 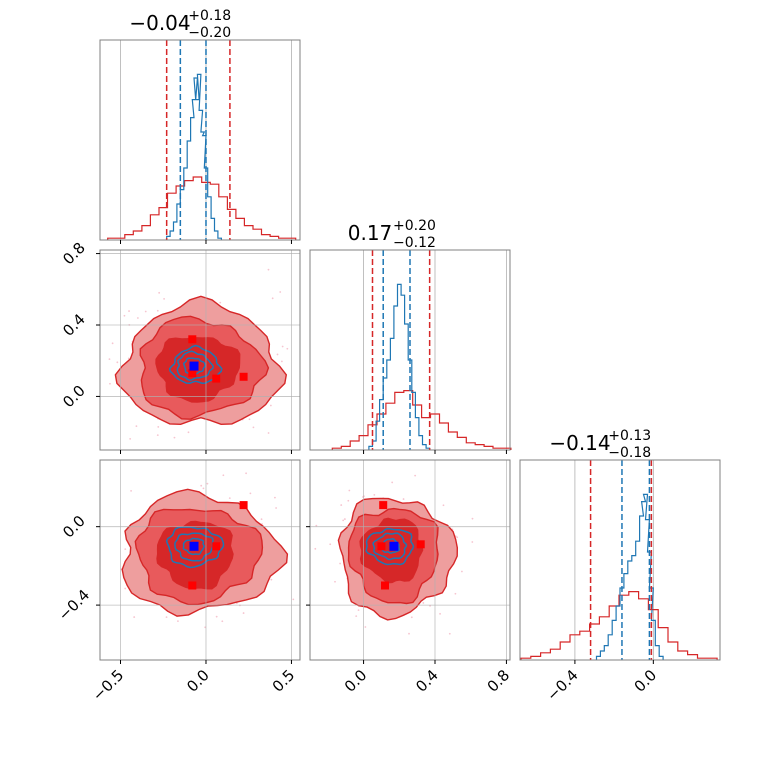 What do you see at coordinates (209, 33) in the screenshot?
I see `panel-title-1-minus: −0.20` at bounding box center [209, 33].